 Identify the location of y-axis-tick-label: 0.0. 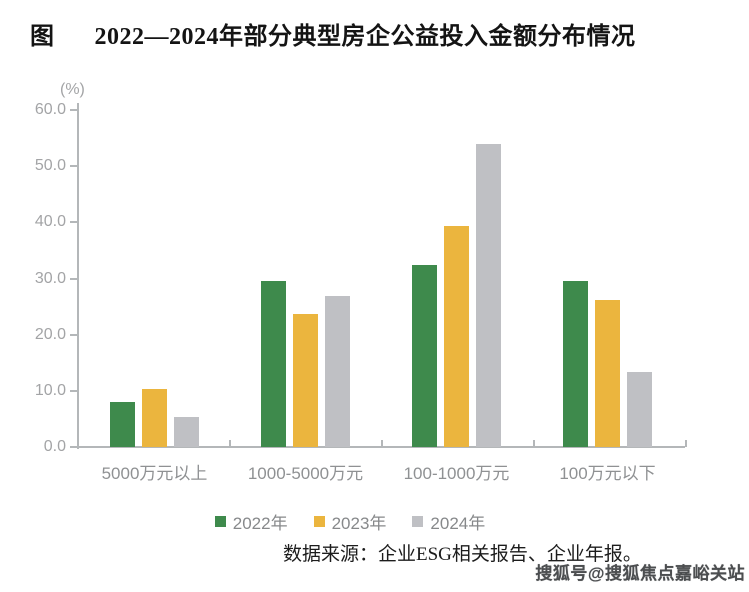
(54, 446).